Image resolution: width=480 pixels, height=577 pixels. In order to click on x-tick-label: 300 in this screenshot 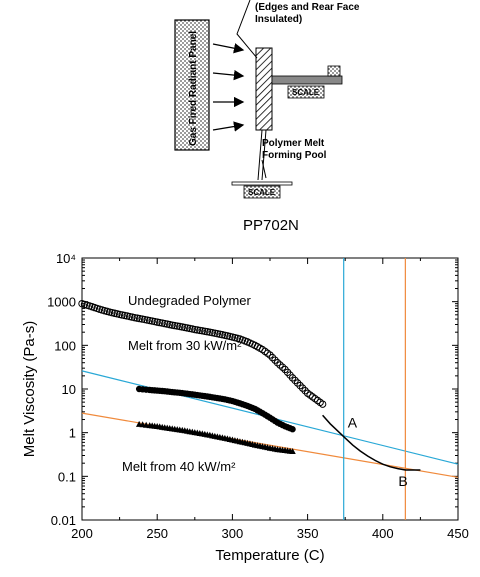, I will do `click(233, 533)`.